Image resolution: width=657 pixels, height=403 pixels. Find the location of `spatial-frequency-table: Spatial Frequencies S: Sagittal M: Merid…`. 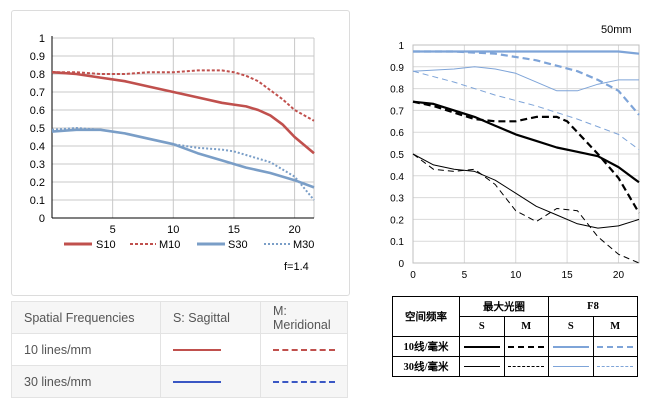

spatial-frequency-table: Spatial Frequencies S: Sagittal M: Merid… is located at coordinates (179, 349).